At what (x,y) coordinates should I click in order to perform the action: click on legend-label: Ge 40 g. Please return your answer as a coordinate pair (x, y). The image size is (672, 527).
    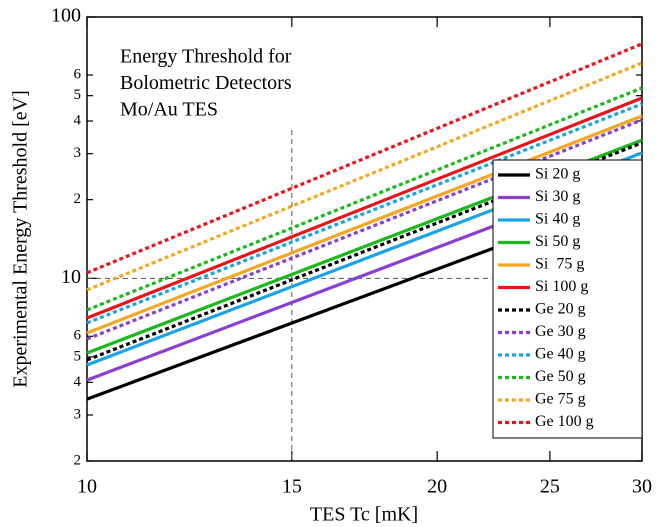
    Looking at the image, I should click on (560, 354).